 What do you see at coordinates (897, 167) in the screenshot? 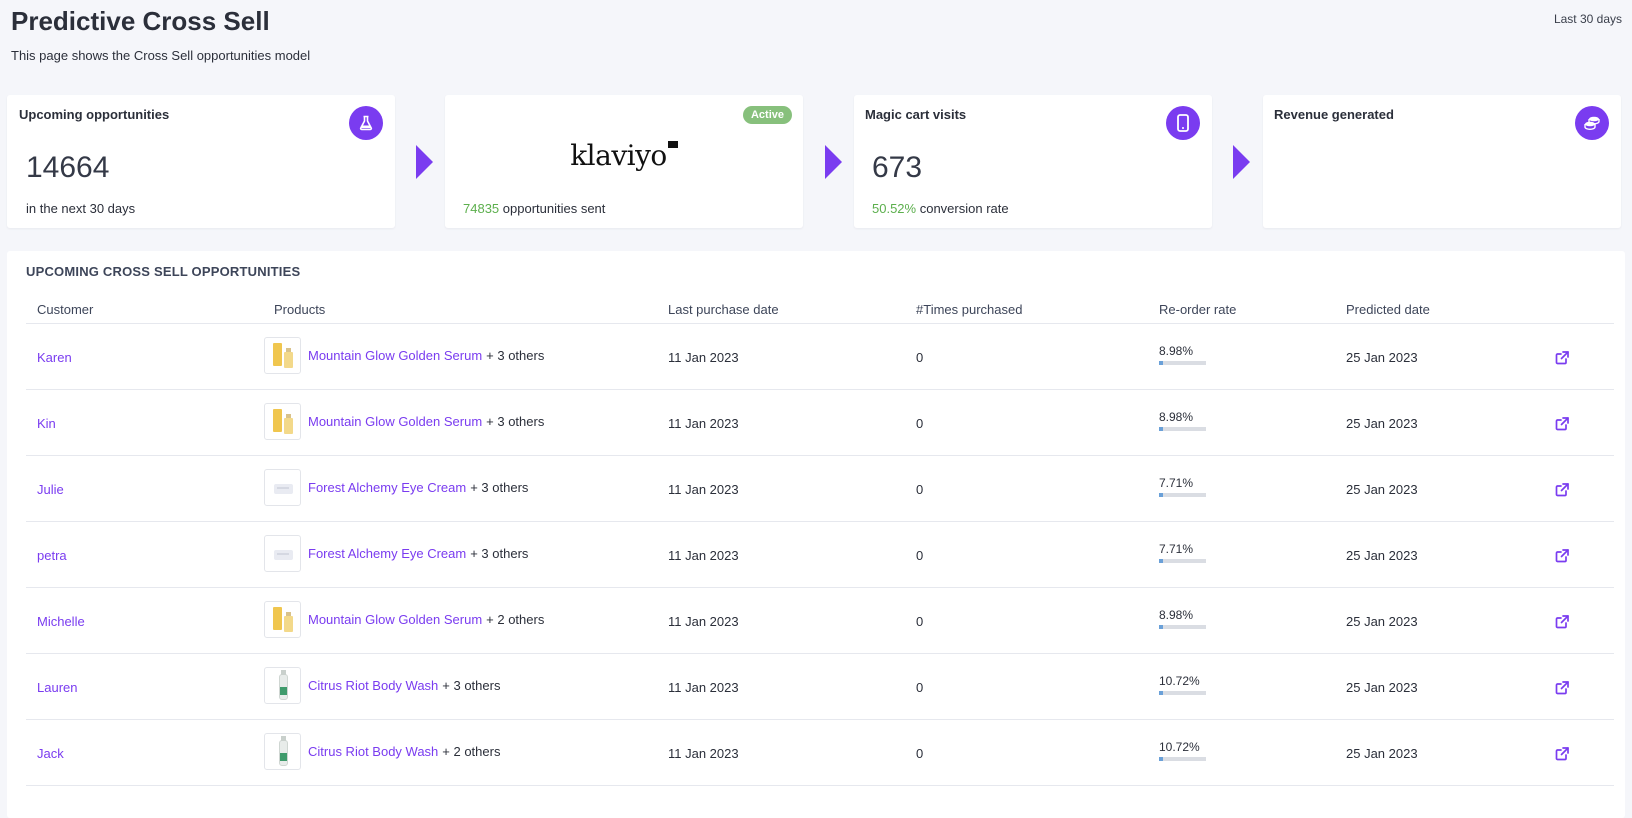
I see `magic-cart-value: 673` at bounding box center [897, 167].